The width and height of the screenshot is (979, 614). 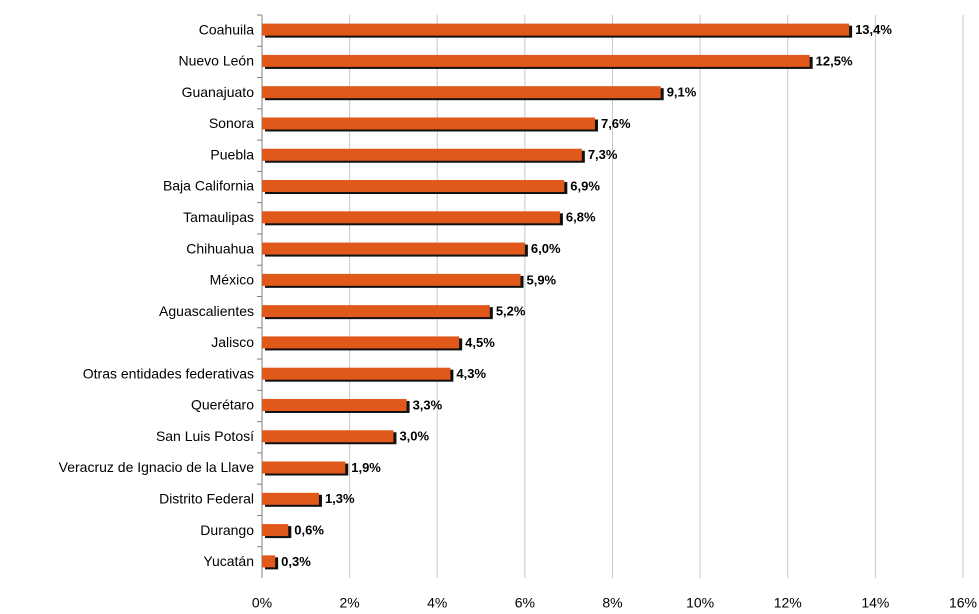 What do you see at coordinates (206, 311) in the screenshot?
I see `y-tick-label: Aguascalientes` at bounding box center [206, 311].